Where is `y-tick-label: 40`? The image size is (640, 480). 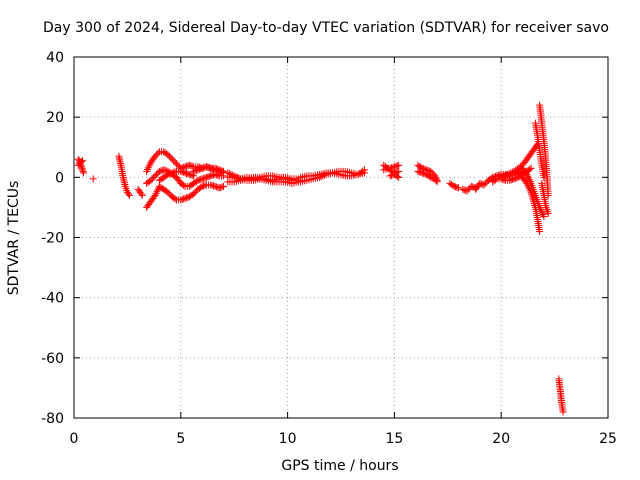 y-tick-label: 40 is located at coordinates (55, 58).